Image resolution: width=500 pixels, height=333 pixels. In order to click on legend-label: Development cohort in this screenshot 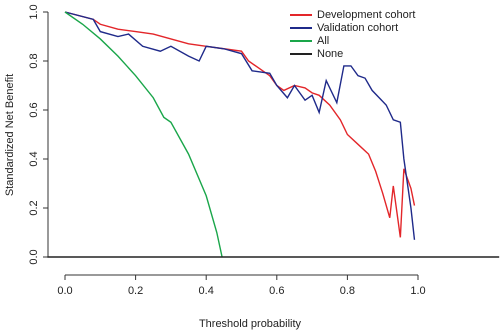, I will do `click(366, 15)`.